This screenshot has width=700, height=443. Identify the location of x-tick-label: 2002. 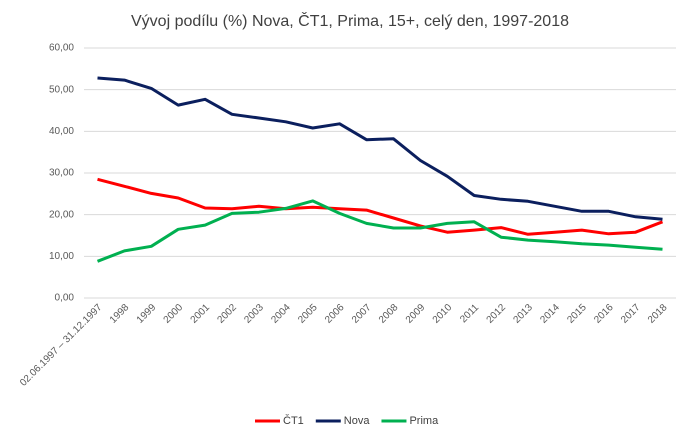
(227, 314).